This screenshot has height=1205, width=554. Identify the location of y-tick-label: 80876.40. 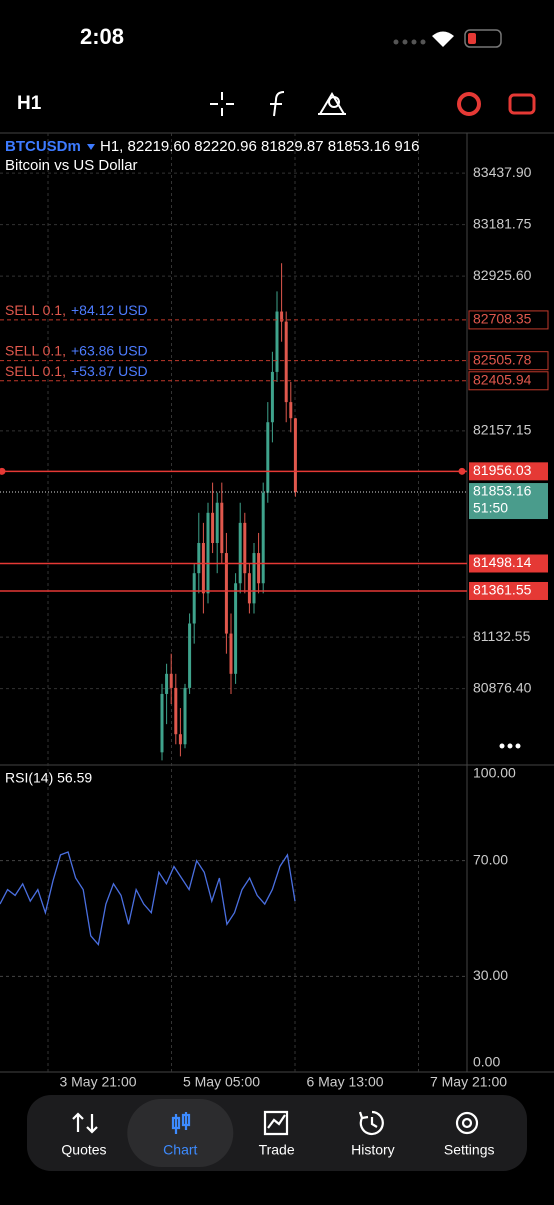
(502, 687).